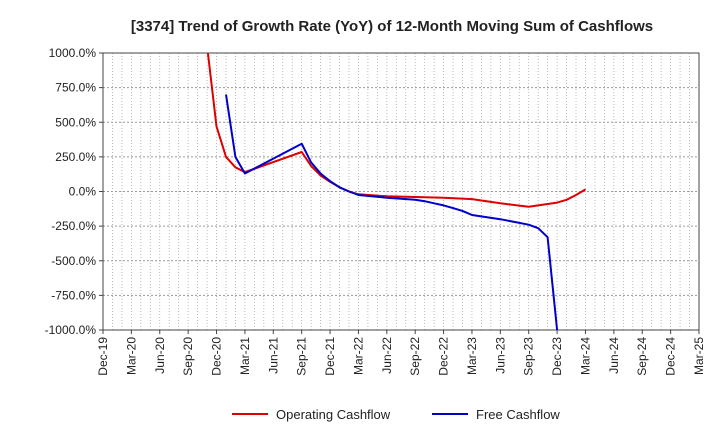  Describe the element at coordinates (518, 414) in the screenshot. I see `legend-label-free-cashflow: Free Cashflow` at that location.